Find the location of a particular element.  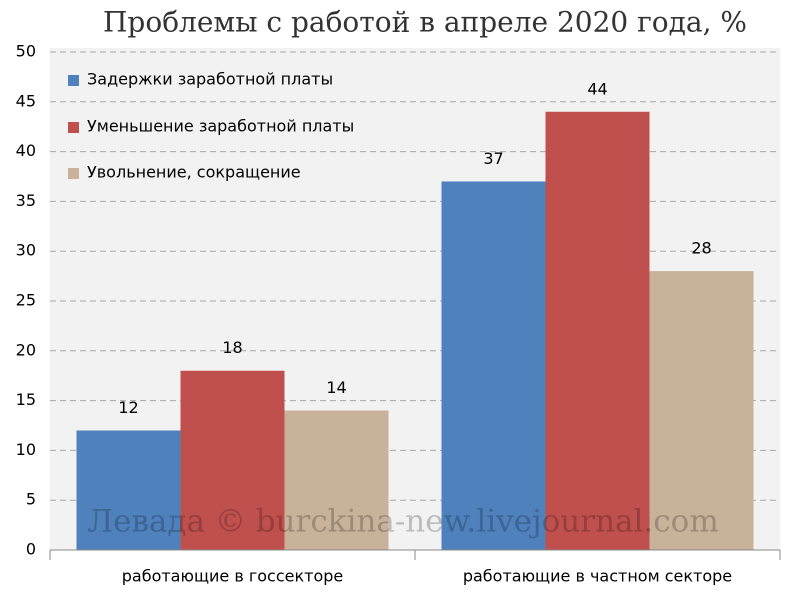

value-label: 12 is located at coordinates (128, 407).